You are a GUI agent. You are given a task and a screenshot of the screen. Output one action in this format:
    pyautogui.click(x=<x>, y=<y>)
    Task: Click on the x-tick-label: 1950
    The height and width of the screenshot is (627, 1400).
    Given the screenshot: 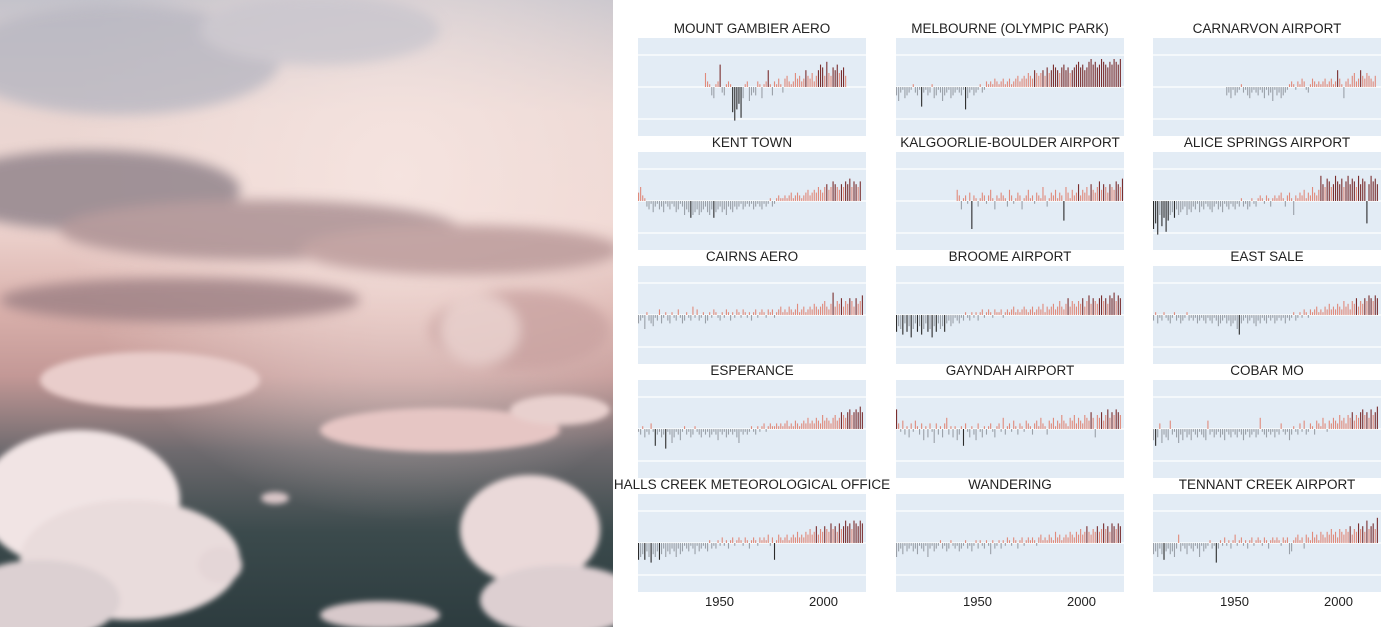 What is the action you would take?
    pyautogui.click(x=977, y=601)
    